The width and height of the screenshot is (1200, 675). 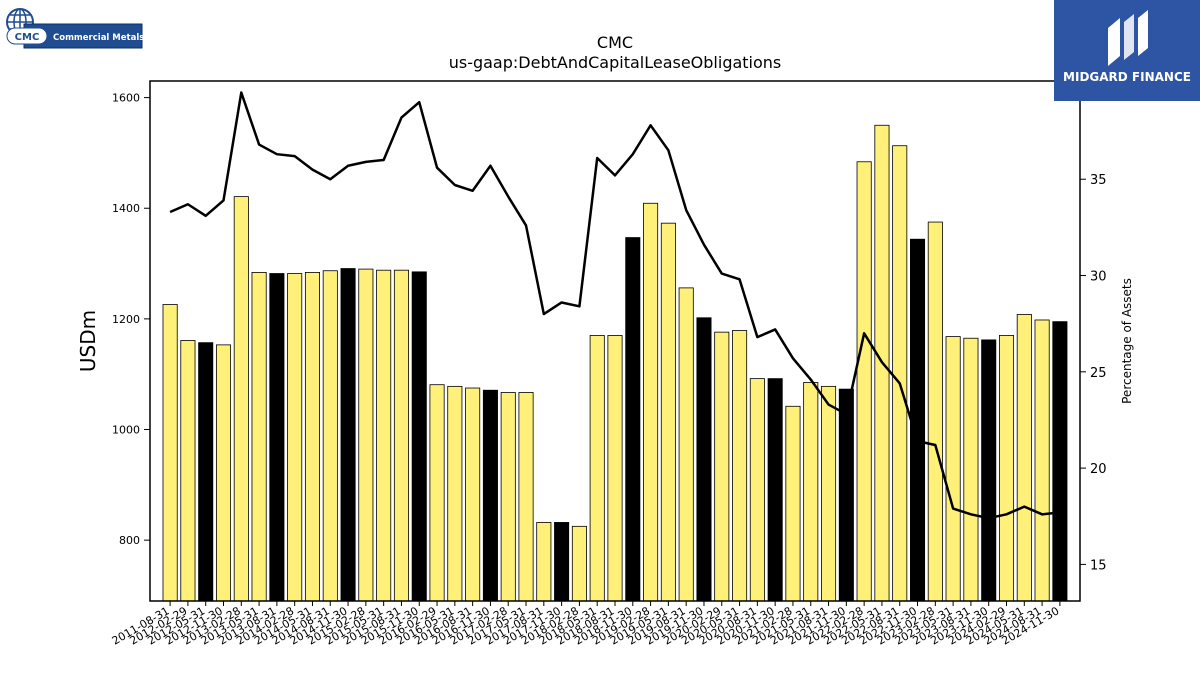 What do you see at coordinates (615, 42) in the screenshot?
I see `chart-title: CMC` at bounding box center [615, 42].